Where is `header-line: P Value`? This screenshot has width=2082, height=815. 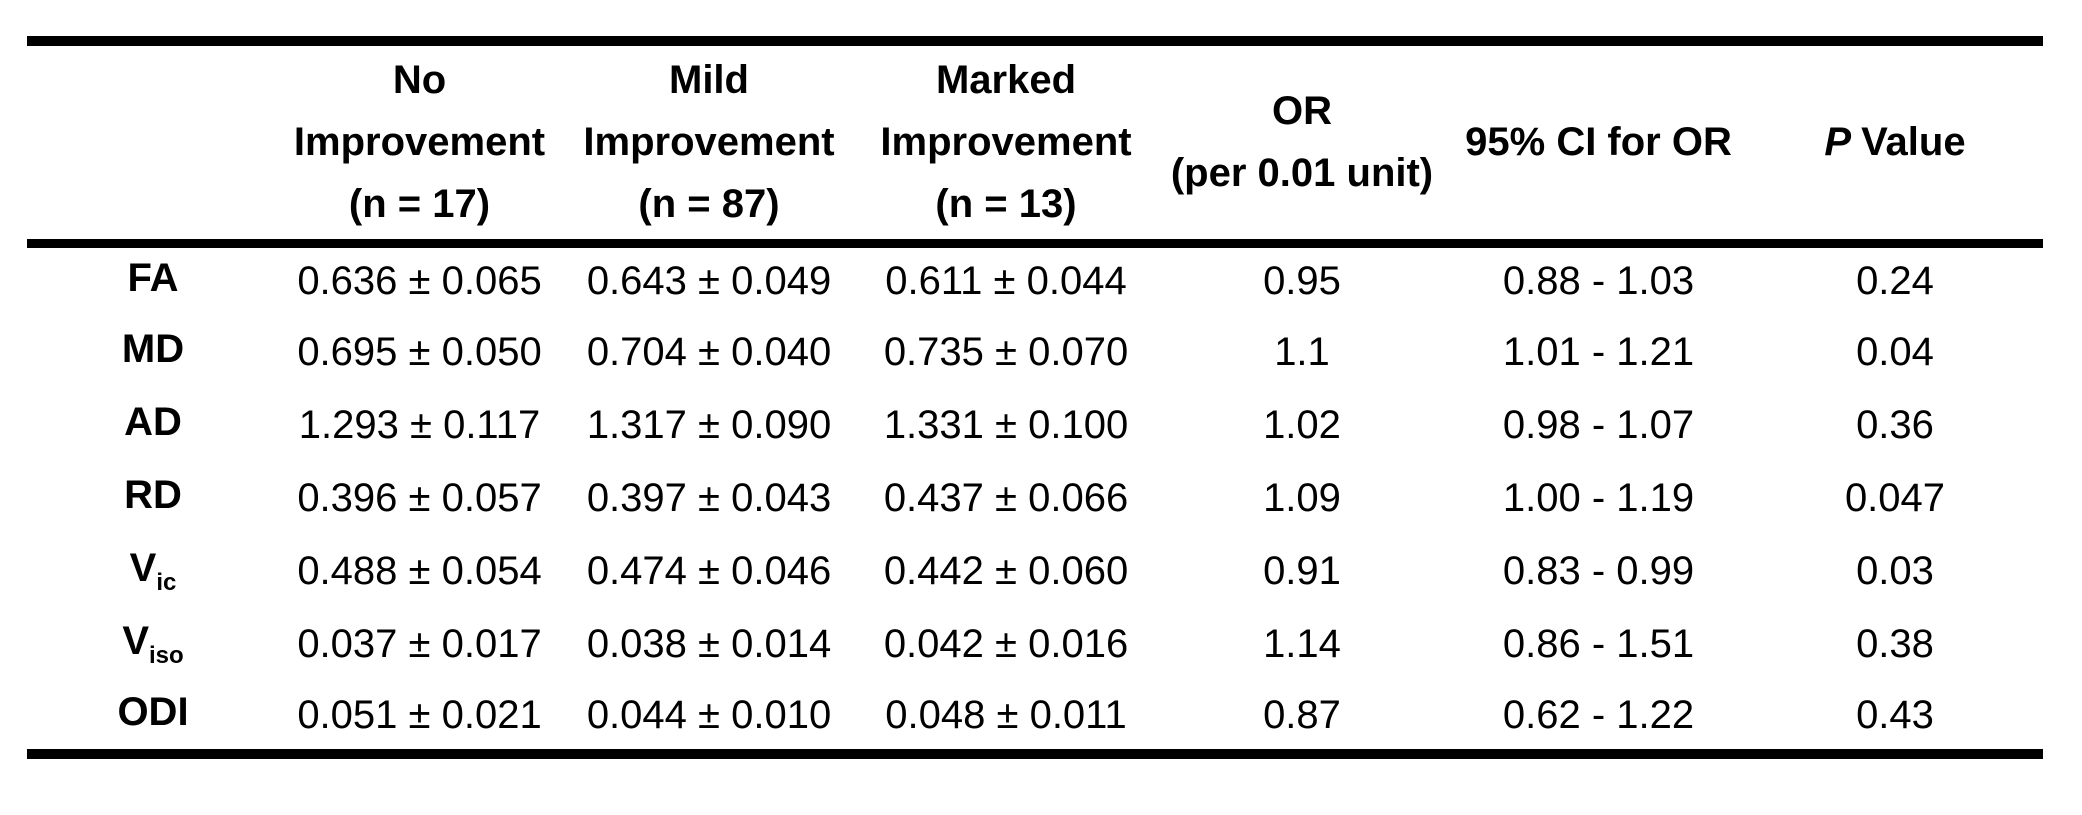
header-line: P Value is located at coordinates (1895, 142).